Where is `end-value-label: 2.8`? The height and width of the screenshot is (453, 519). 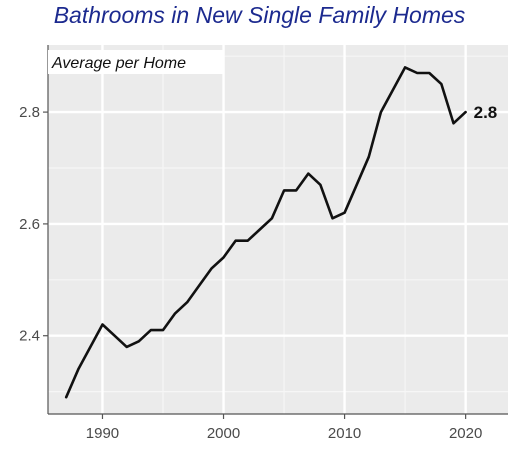 end-value-label: 2.8 is located at coordinates (486, 112).